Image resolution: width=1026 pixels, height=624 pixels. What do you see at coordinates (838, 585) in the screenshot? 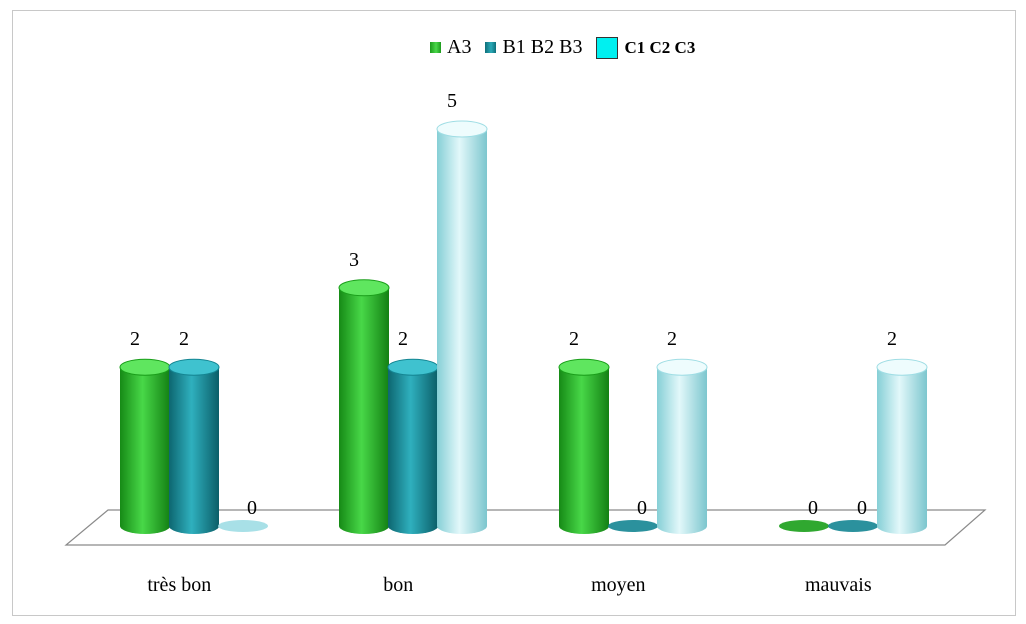
I see `x-tick-label: mauvais` at bounding box center [838, 585].